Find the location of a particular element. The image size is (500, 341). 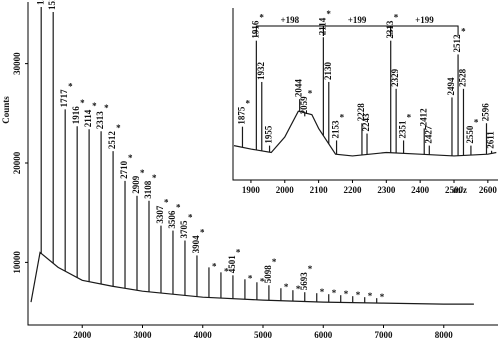

peak-label: 2114 is located at coordinates (88, 118).